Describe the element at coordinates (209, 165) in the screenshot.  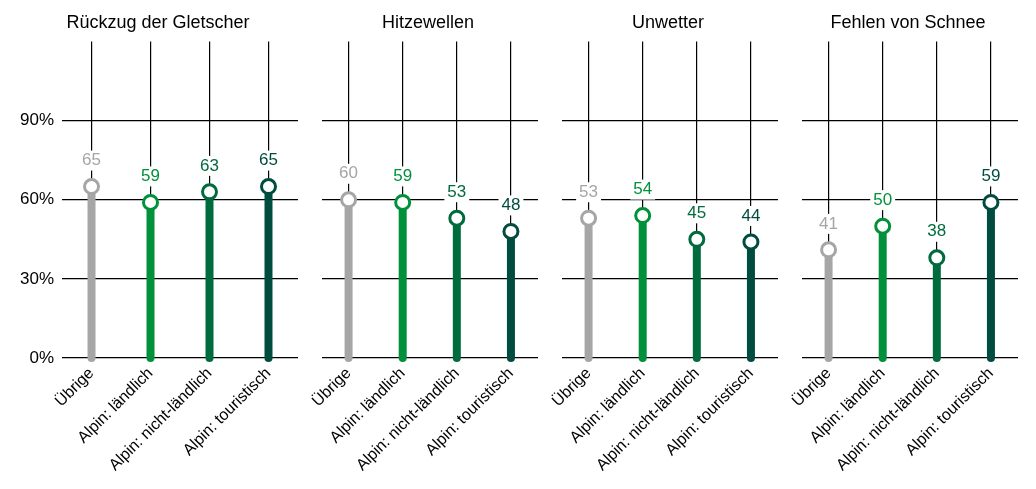
I see `data-label: 63` at that location.